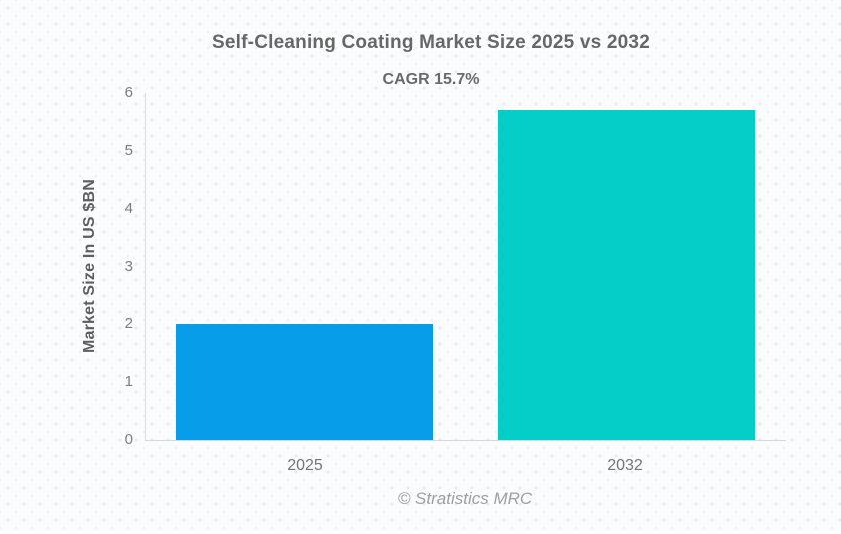 The height and width of the screenshot is (534, 841). Describe the element at coordinates (128, 266) in the screenshot. I see `y-tick-label: 3` at that location.